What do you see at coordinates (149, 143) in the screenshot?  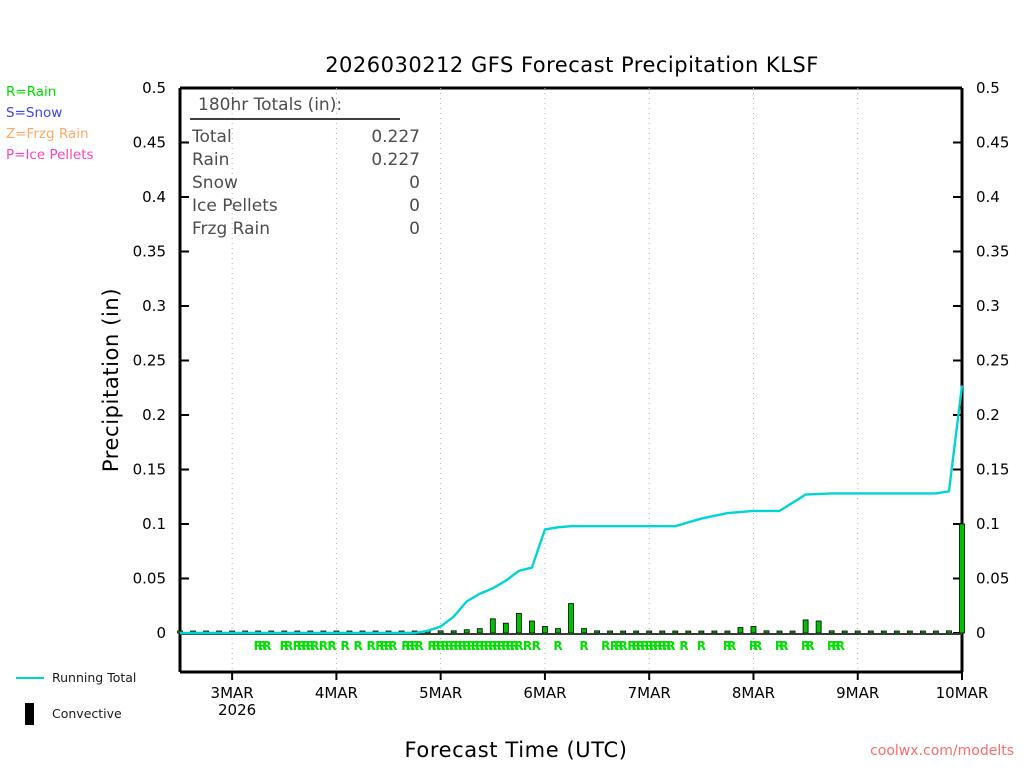 I see `y-tick-label: 0.45` at bounding box center [149, 143].